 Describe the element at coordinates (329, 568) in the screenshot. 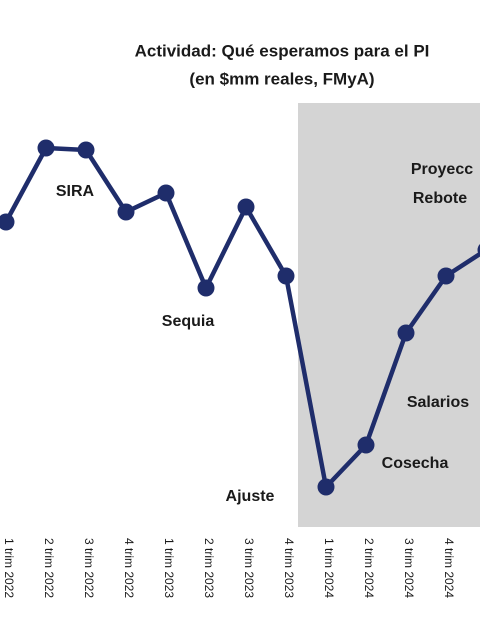

I see `x-tick-label: 1 trim 2024` at that location.